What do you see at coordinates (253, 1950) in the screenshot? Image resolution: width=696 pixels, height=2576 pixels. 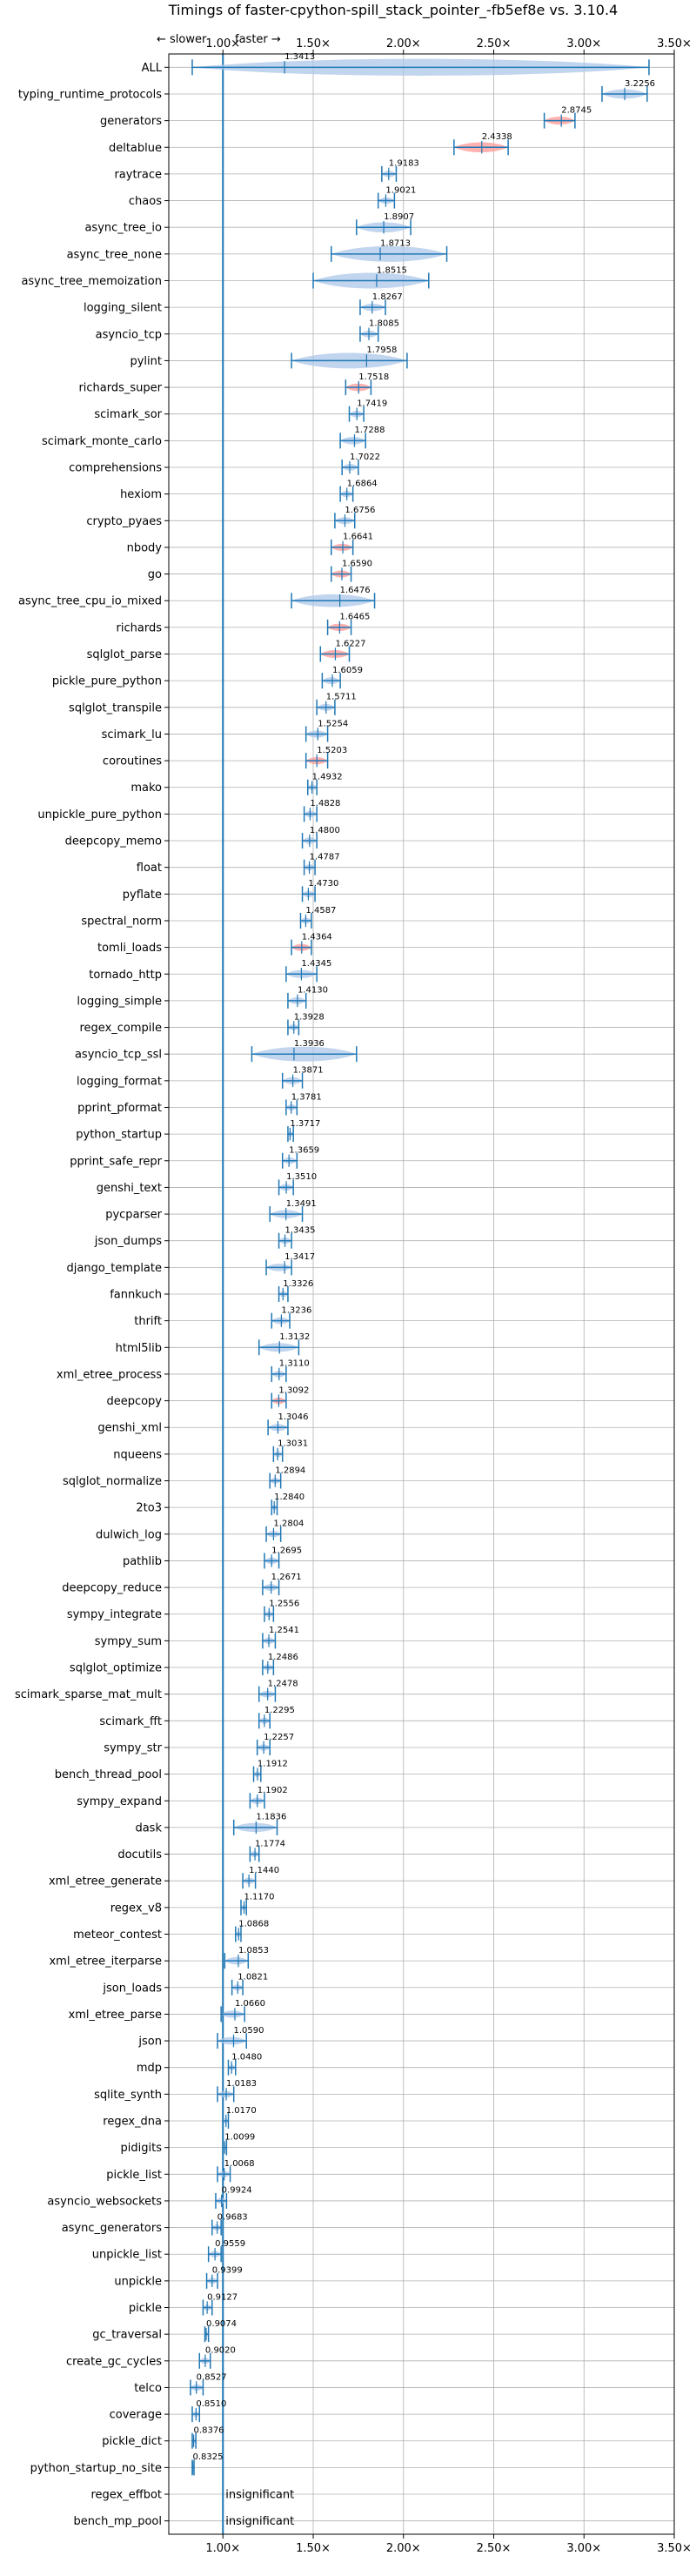 I see `value-label: 1.0853` at bounding box center [253, 1950].